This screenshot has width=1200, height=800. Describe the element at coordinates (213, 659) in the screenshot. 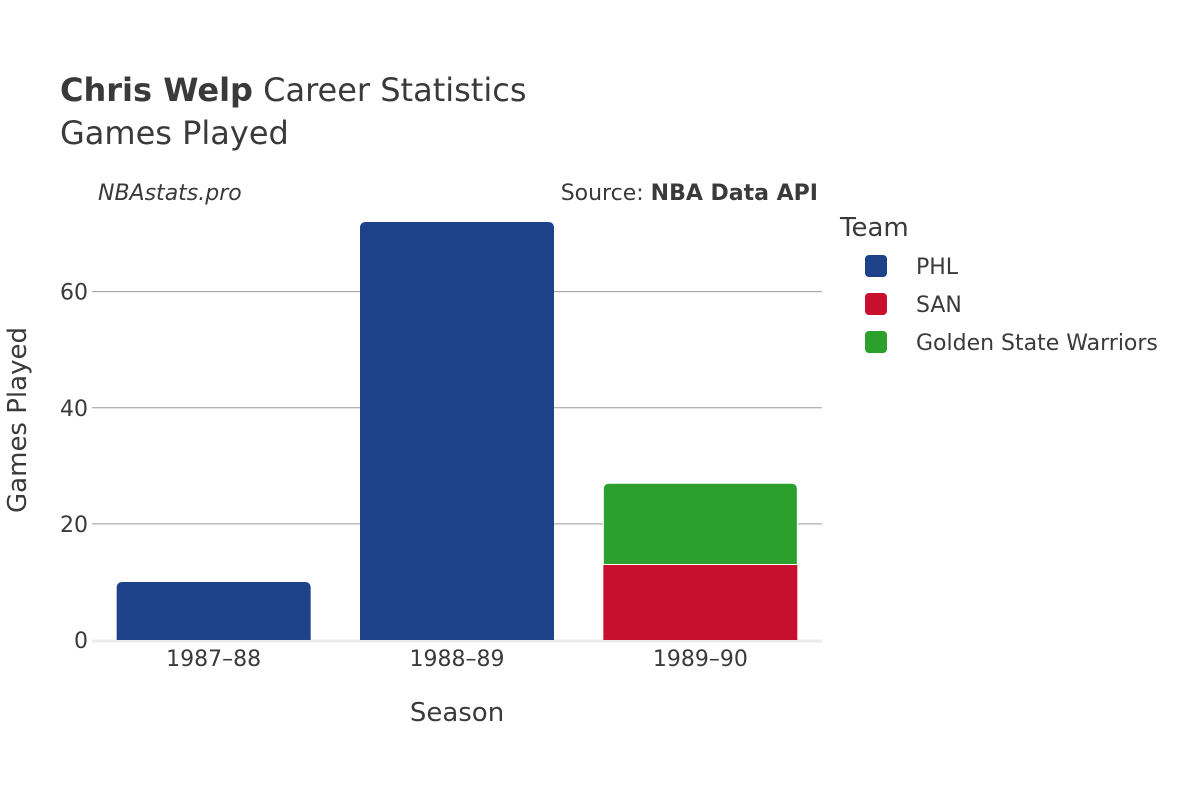

I see `x-tick-label: 1987–88` at that location.